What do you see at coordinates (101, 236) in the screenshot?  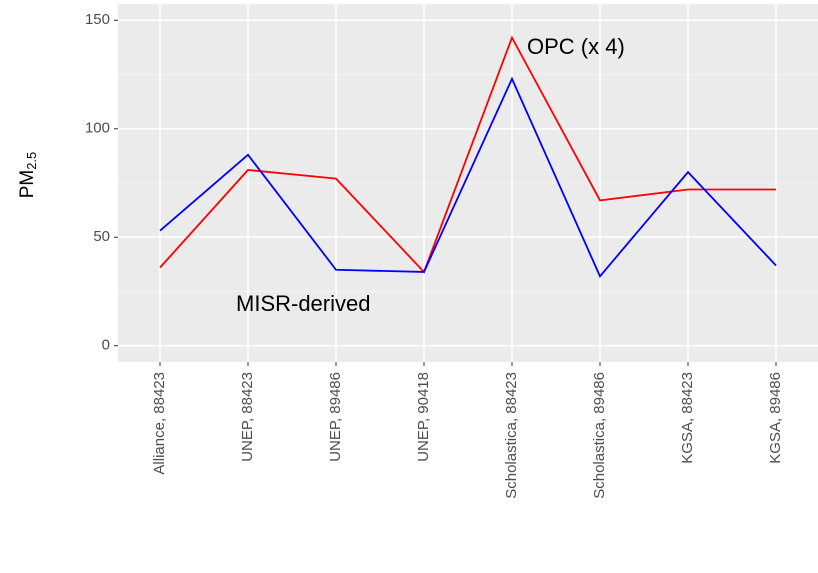 I see `y-tick-label: 50` at bounding box center [101, 236].